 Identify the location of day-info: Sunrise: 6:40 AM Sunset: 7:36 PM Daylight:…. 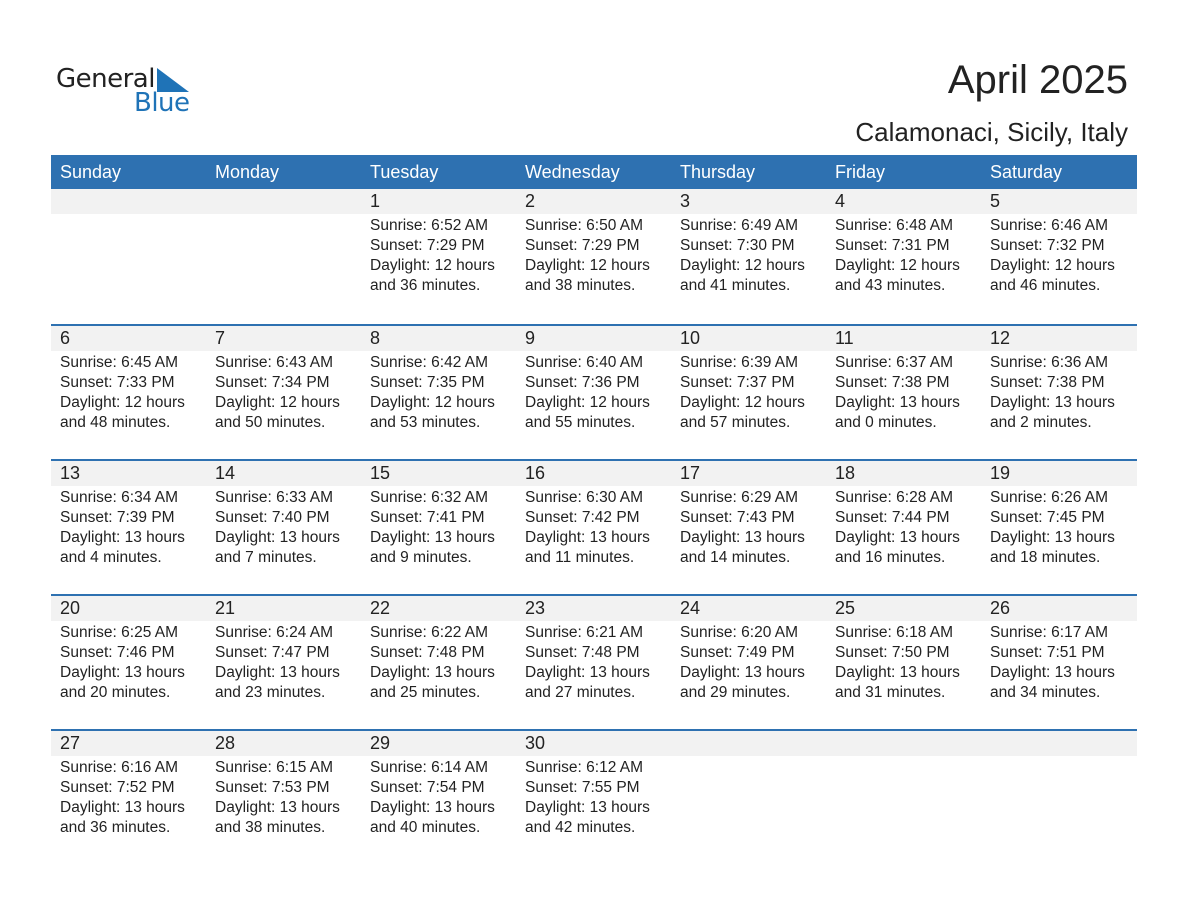
(598, 392).